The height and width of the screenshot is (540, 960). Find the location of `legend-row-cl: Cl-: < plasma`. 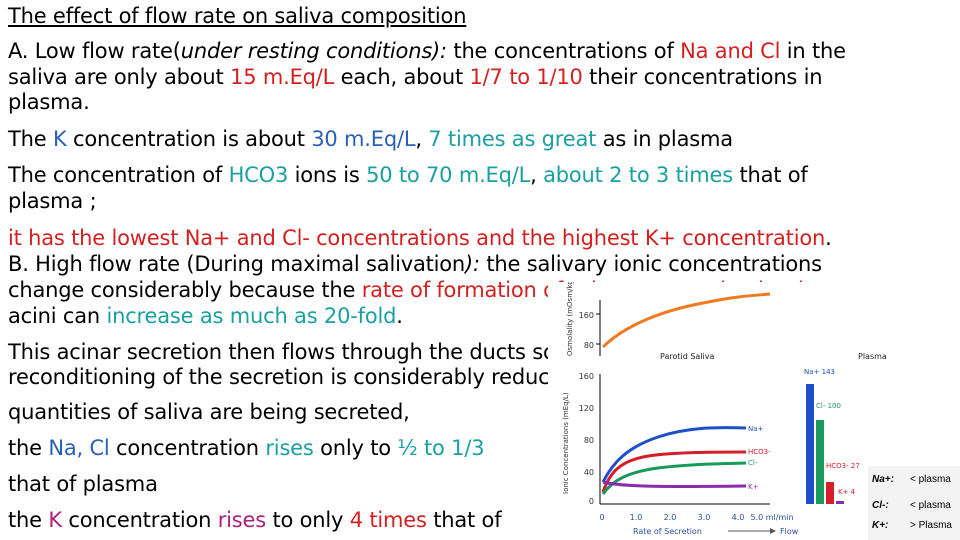

legend-row-cl: Cl-: < plasma is located at coordinates (916, 505).